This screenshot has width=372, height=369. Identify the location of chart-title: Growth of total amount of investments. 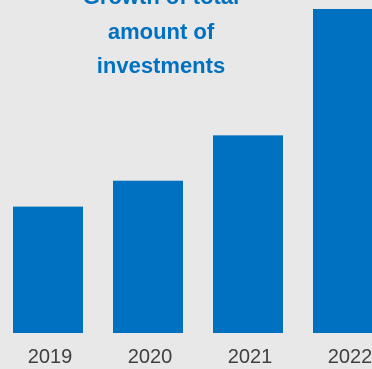
(161, 39).